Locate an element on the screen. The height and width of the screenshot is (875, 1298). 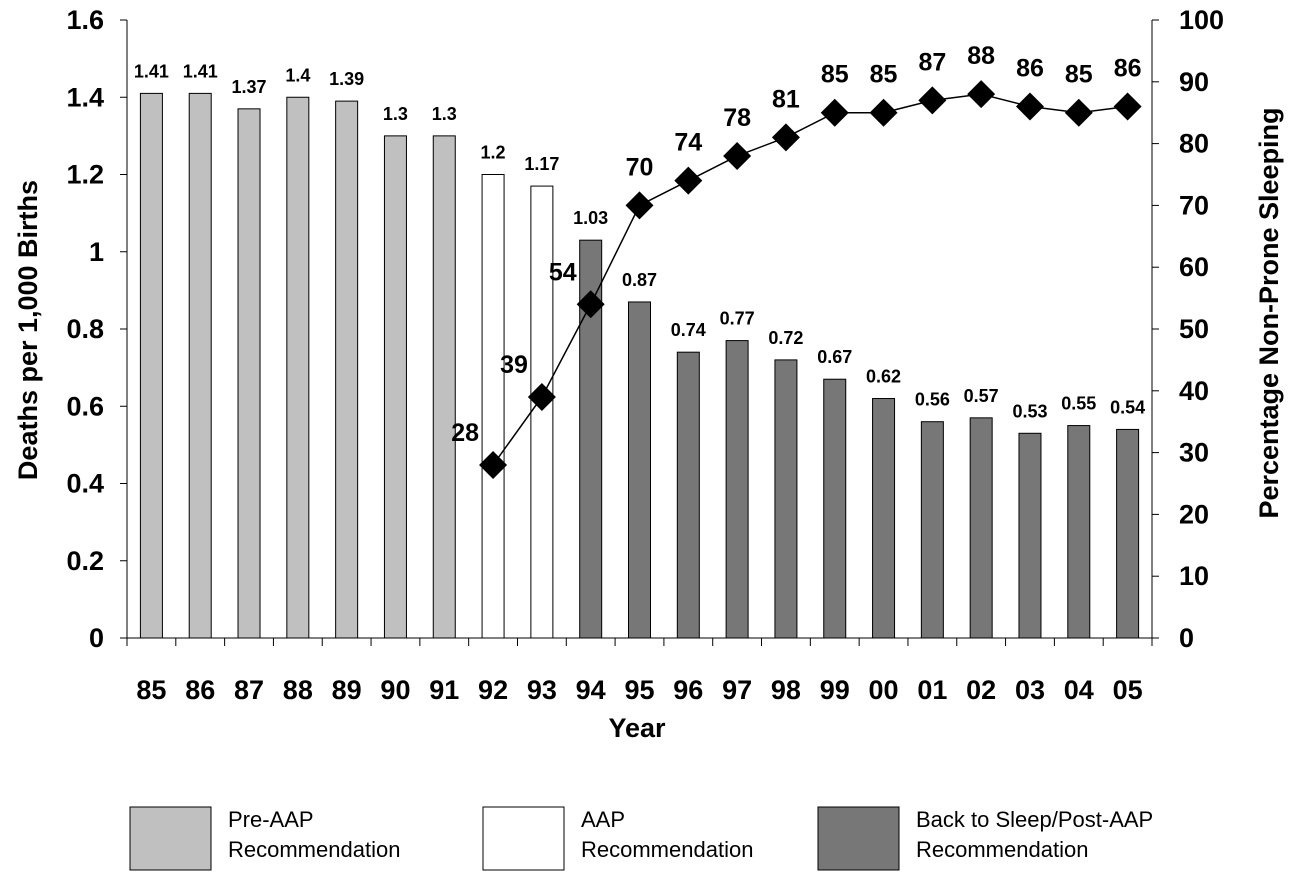
x-tick-label: 05 is located at coordinates (1128, 690).